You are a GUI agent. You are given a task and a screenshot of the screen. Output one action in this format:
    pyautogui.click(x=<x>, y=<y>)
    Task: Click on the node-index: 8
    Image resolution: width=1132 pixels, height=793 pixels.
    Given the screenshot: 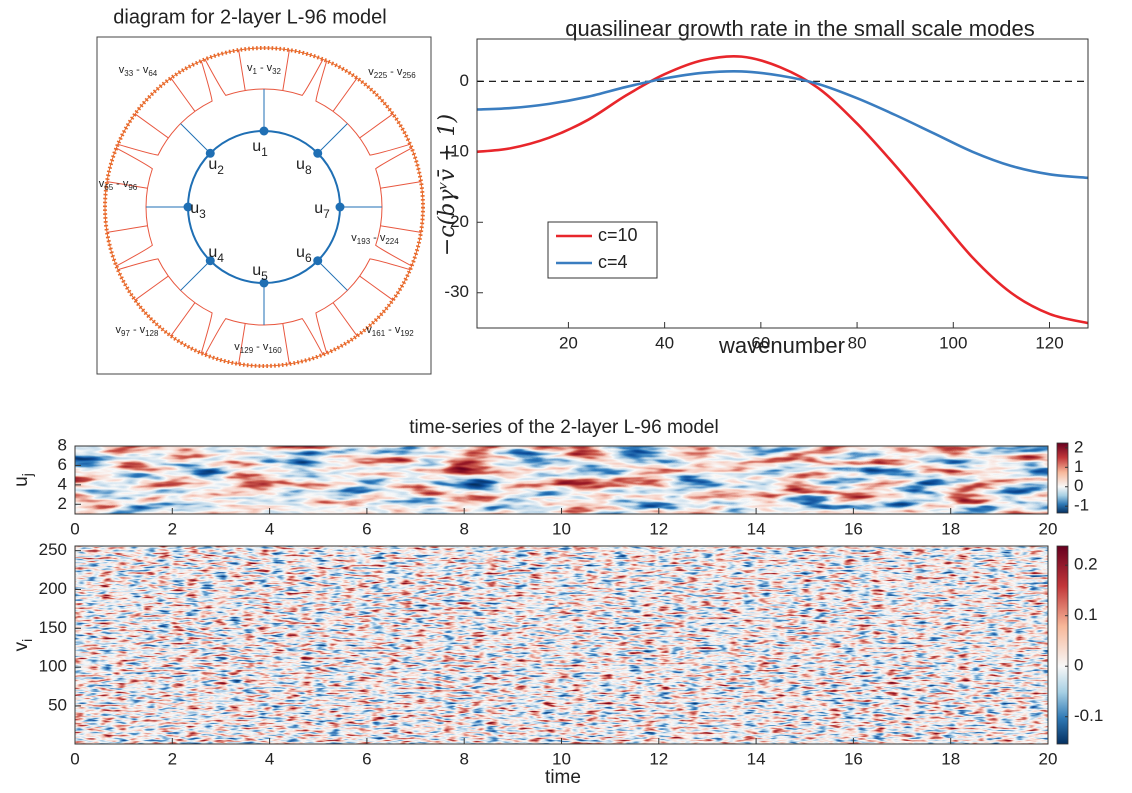 What is the action you would take?
    pyautogui.click(x=308, y=170)
    